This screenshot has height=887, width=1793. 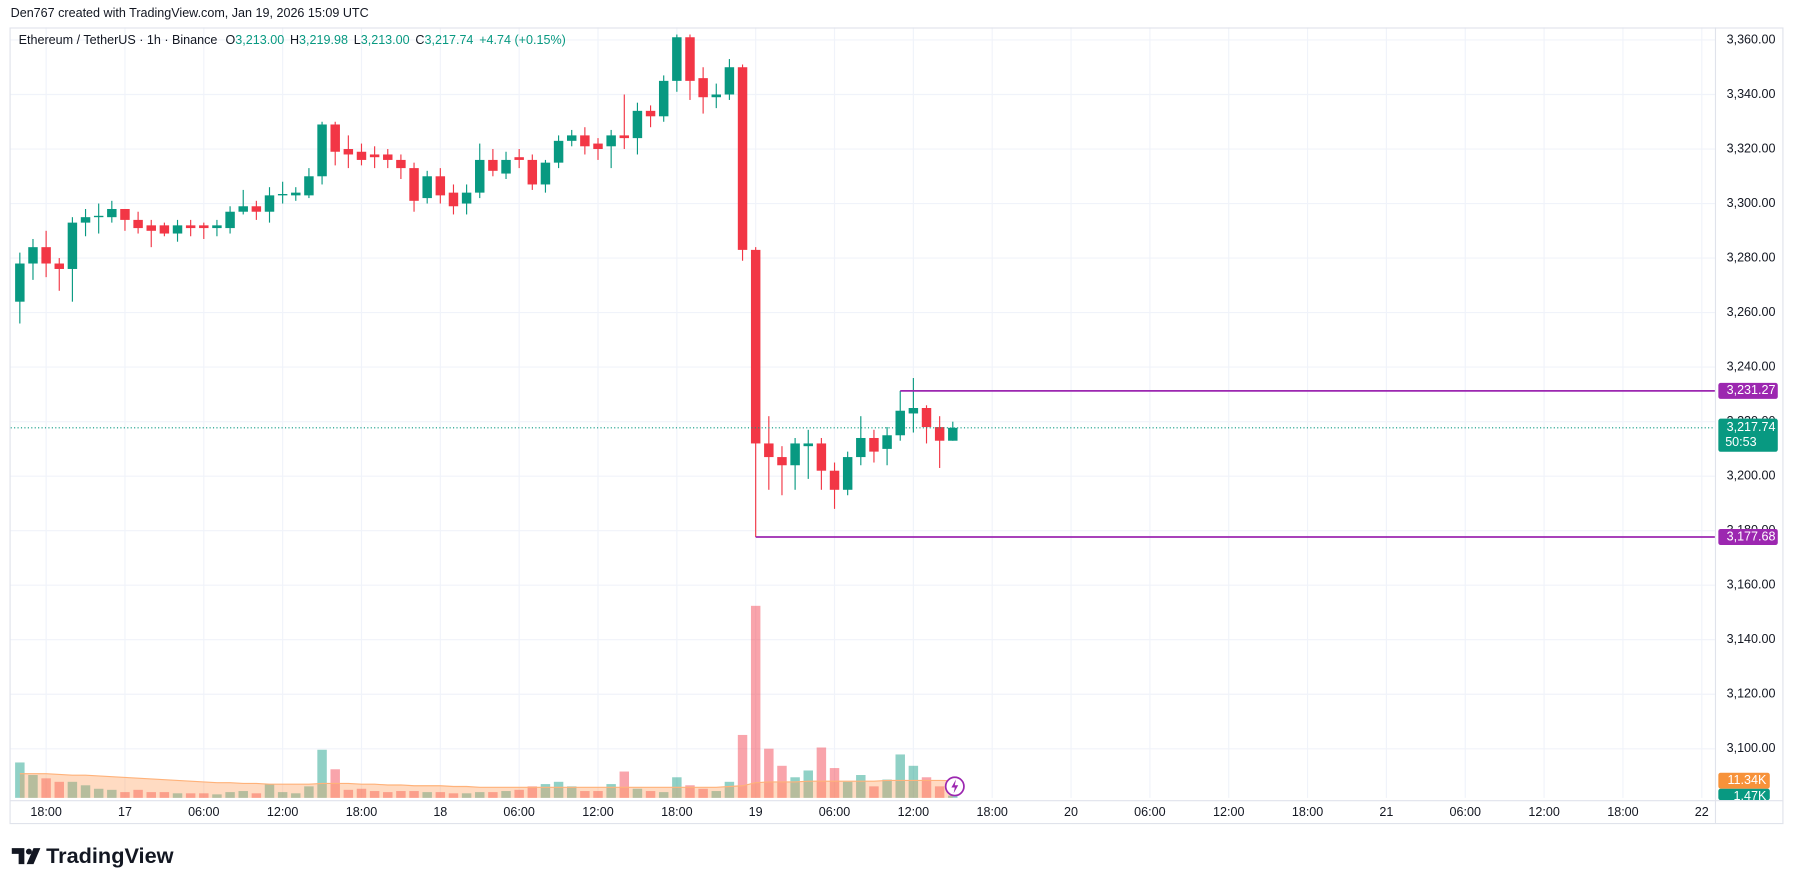 What do you see at coordinates (954, 786) in the screenshot?
I see `alert-icon` at bounding box center [954, 786].